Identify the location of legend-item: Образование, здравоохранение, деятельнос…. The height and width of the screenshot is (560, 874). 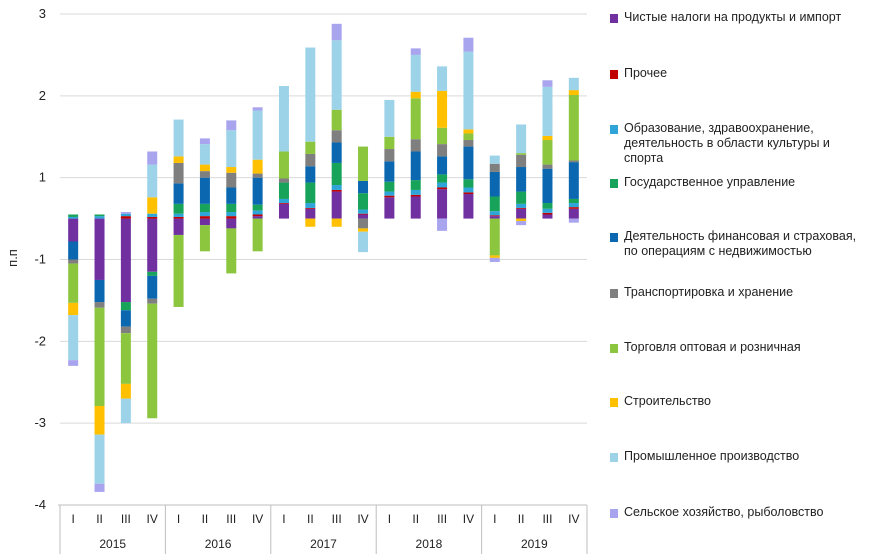
(741, 143).